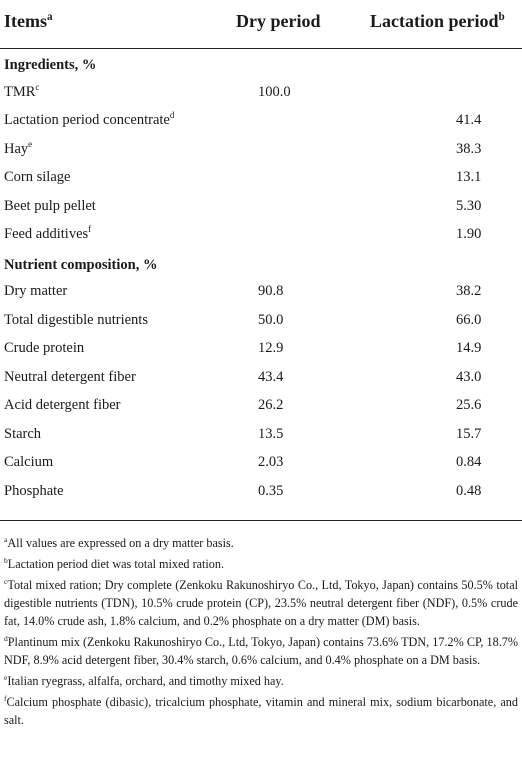 The image size is (522, 770). Describe the element at coordinates (261, 520) in the screenshot. I see `table-bottom-rule` at that location.